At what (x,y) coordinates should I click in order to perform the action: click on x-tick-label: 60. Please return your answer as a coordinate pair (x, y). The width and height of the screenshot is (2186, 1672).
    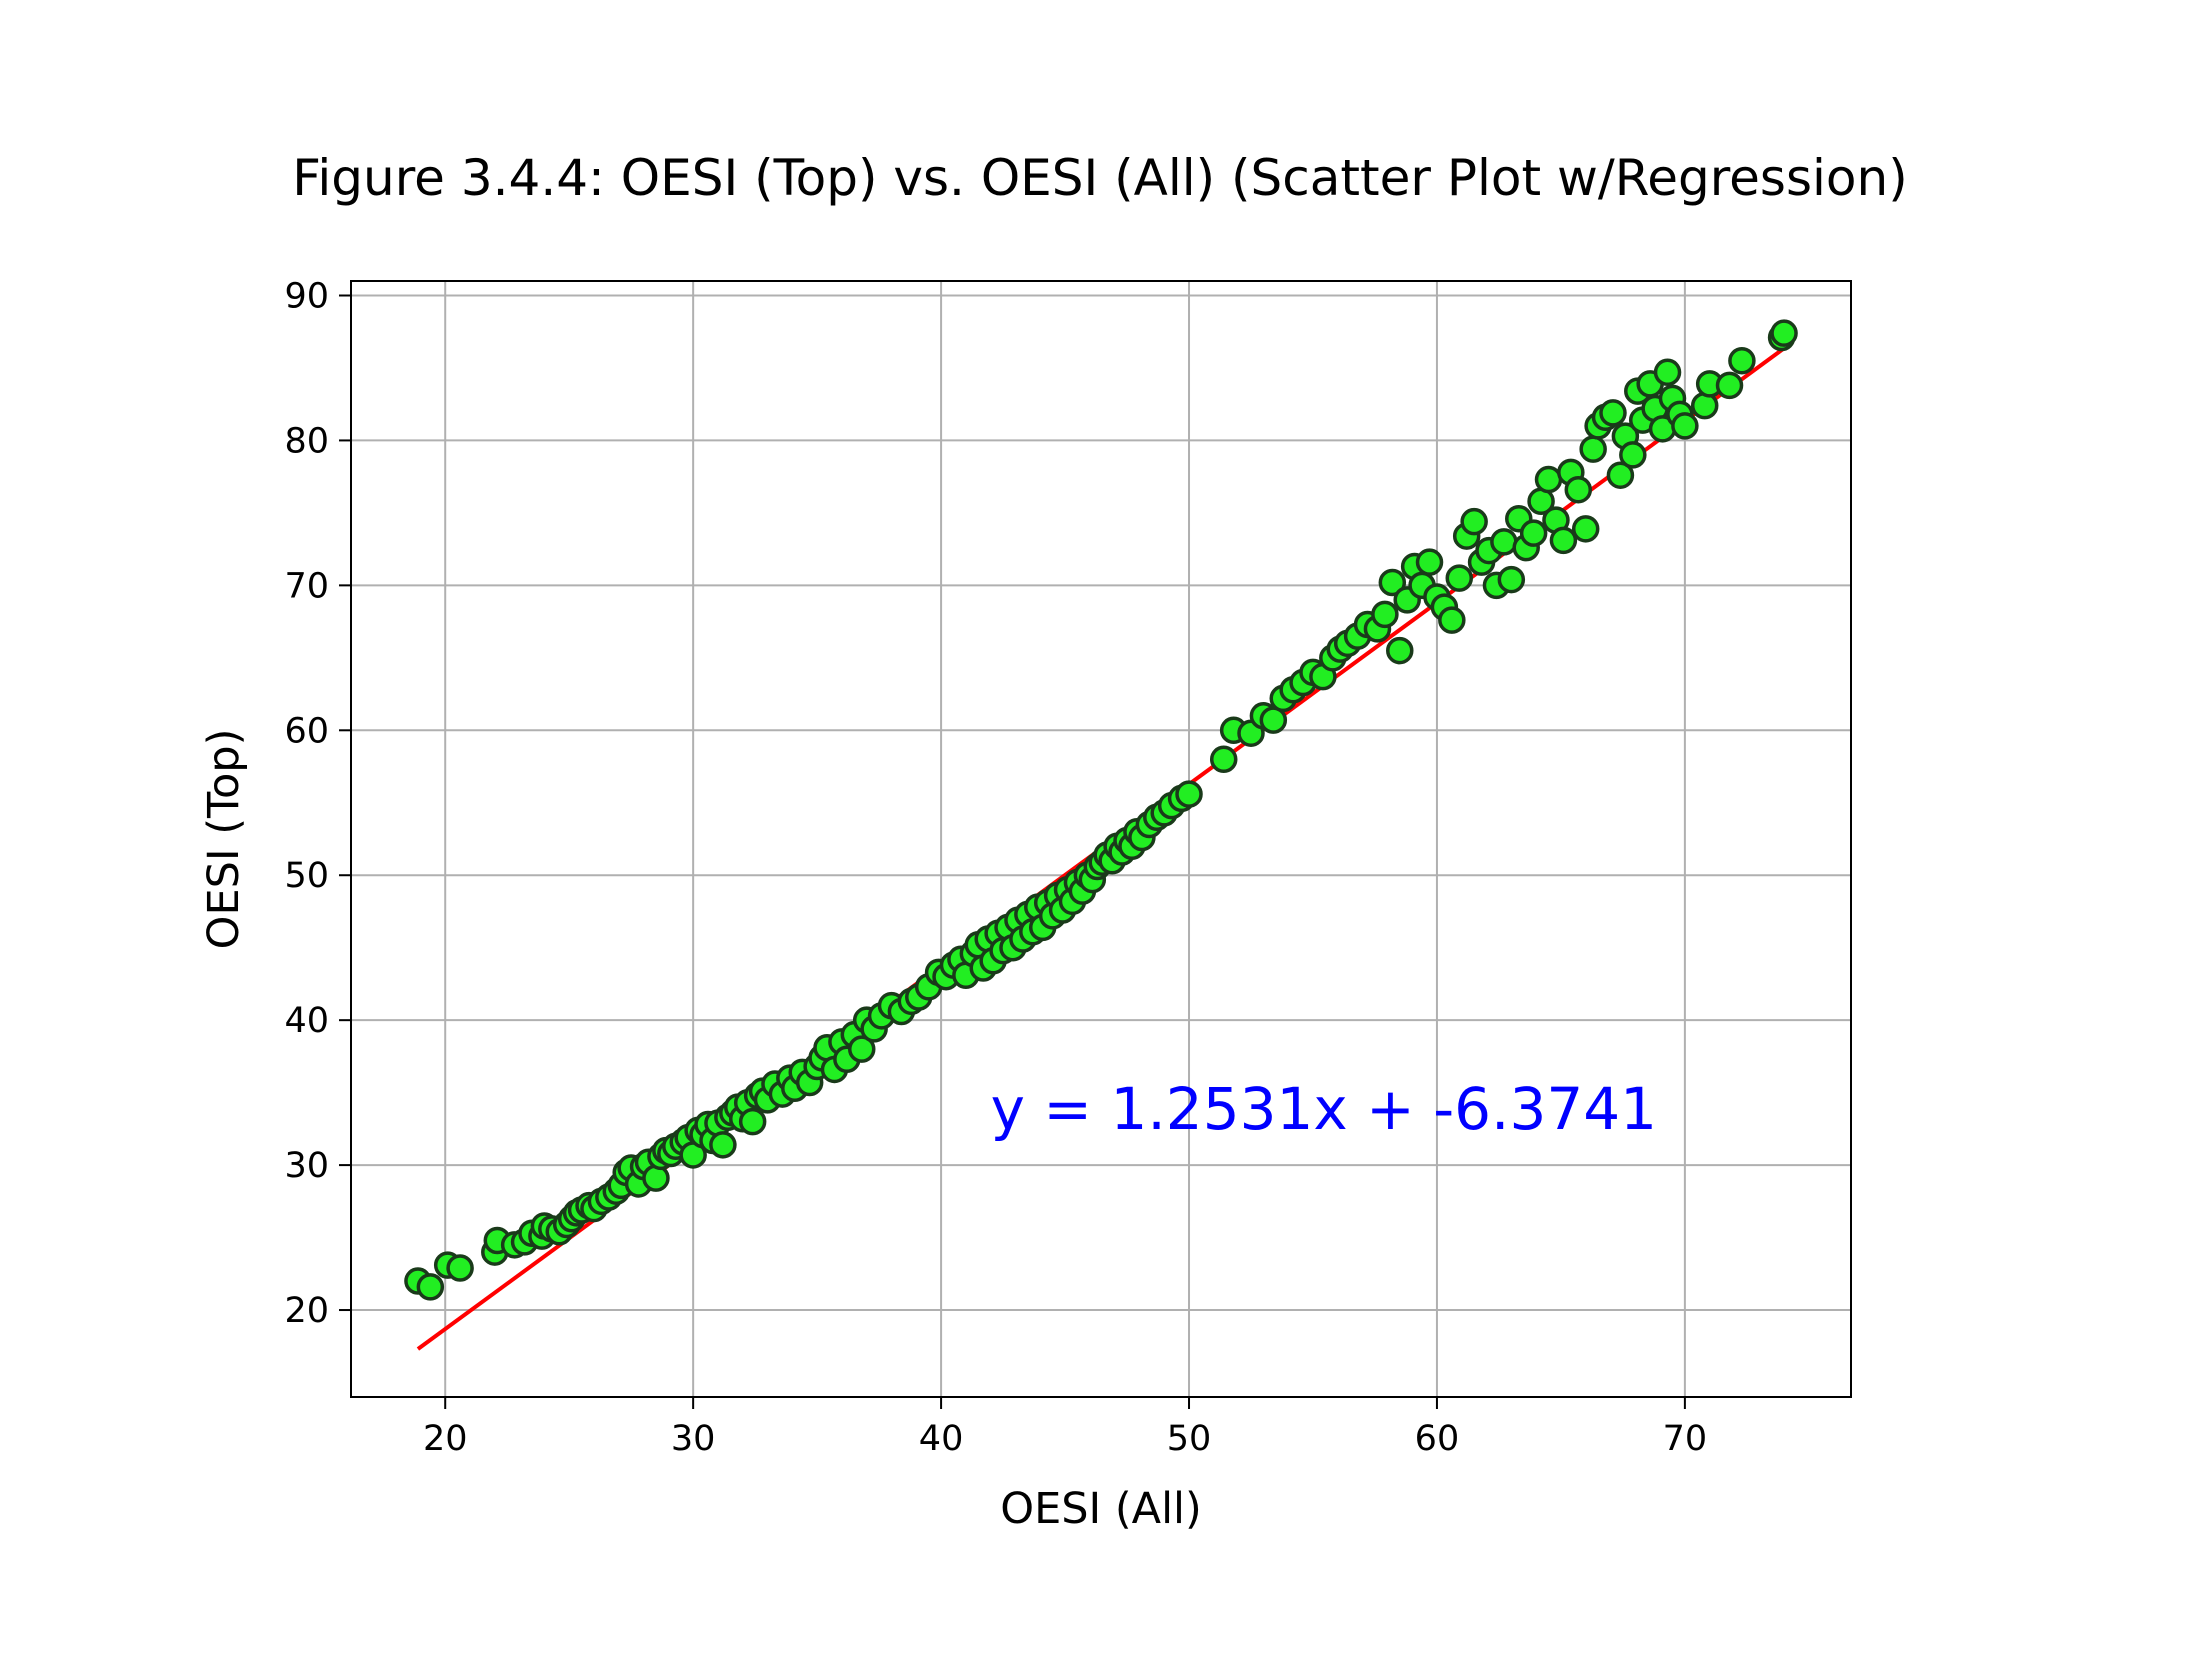
    Looking at the image, I should click on (1437, 1439).